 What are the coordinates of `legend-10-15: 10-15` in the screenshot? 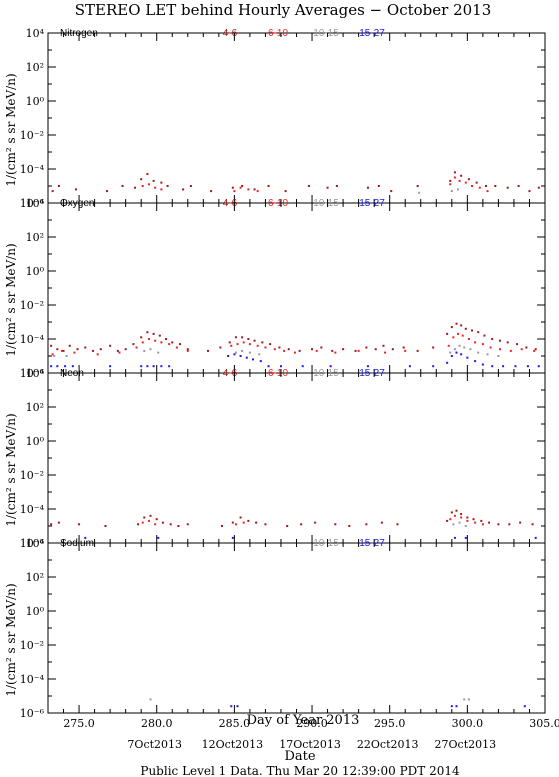 It's located at (326, 543).